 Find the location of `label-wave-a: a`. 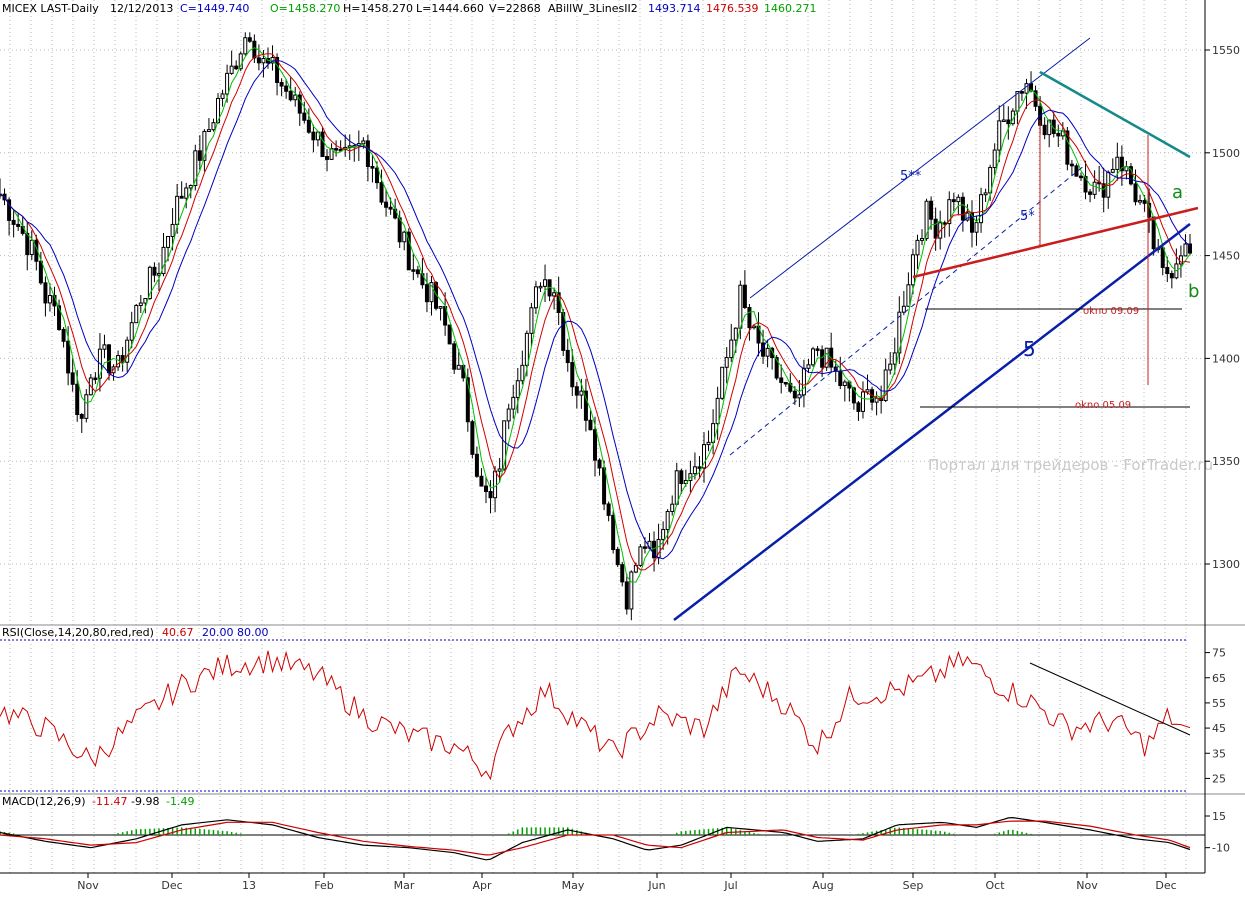

label-wave-a: a is located at coordinates (1177, 192).